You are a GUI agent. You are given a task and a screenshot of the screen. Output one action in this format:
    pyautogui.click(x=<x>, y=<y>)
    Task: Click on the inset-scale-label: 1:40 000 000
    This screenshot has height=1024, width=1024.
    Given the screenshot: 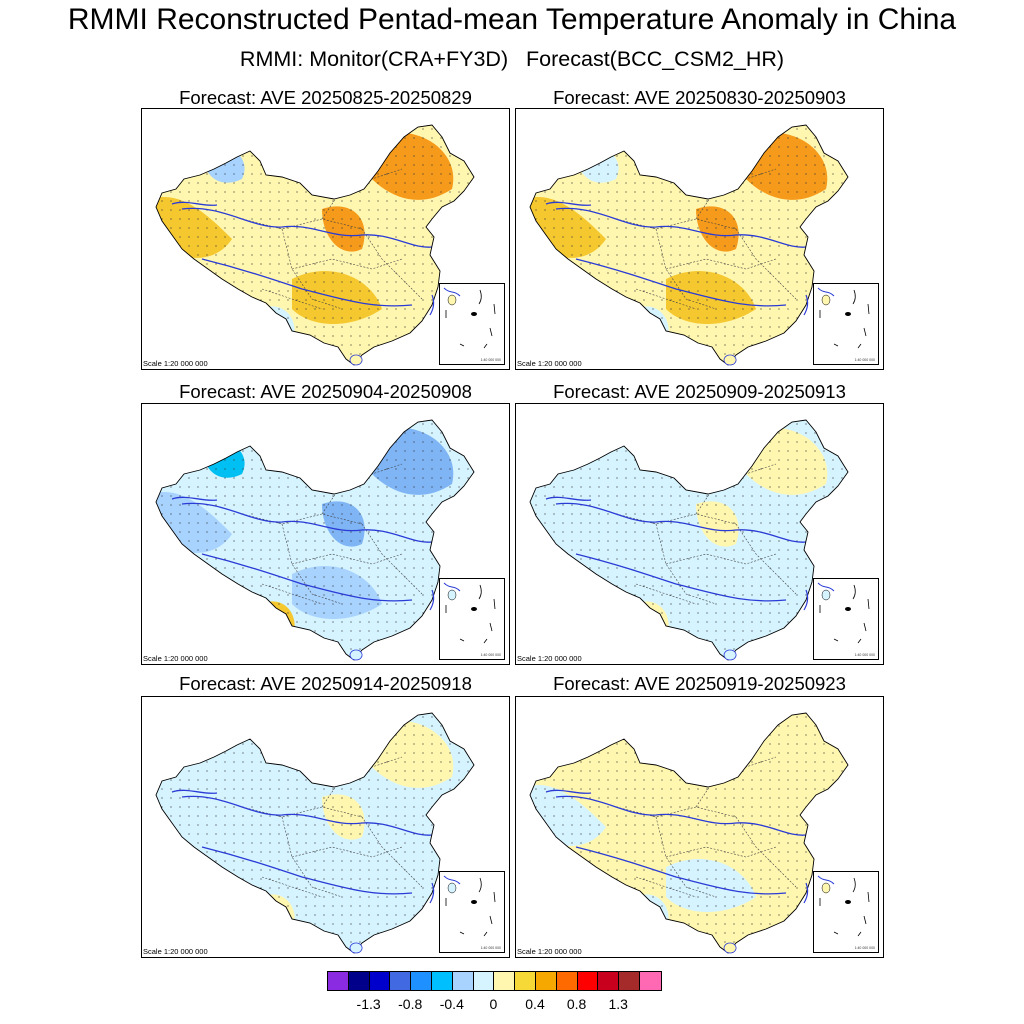 What is the action you would take?
    pyautogui.click(x=864, y=655)
    